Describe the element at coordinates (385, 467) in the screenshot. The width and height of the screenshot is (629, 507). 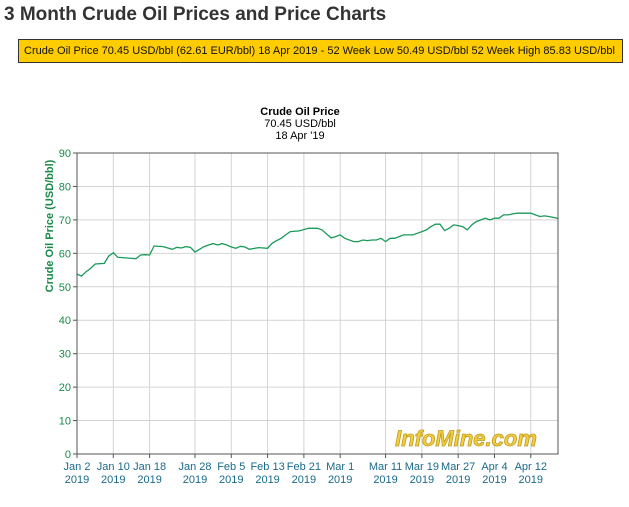
I see `x-tick-label: Mar 11` at that location.